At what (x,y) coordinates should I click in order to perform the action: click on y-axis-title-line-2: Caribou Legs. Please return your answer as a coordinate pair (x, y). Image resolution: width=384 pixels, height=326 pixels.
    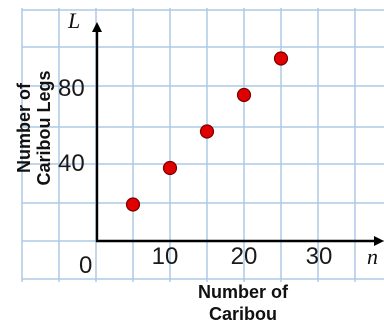
    Looking at the image, I should click on (44, 127).